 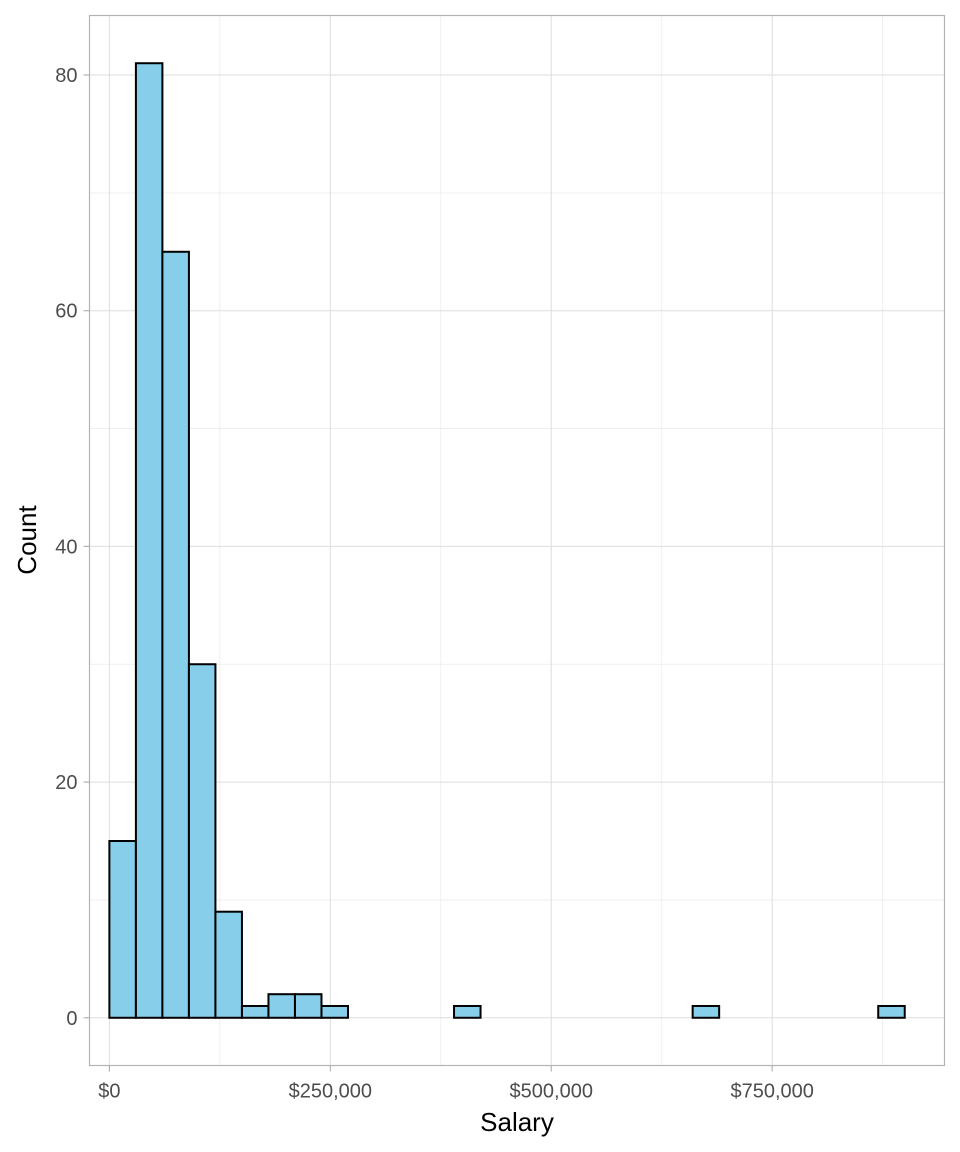 What do you see at coordinates (771, 1092) in the screenshot?
I see `x-tick-label: $750,000` at bounding box center [771, 1092].